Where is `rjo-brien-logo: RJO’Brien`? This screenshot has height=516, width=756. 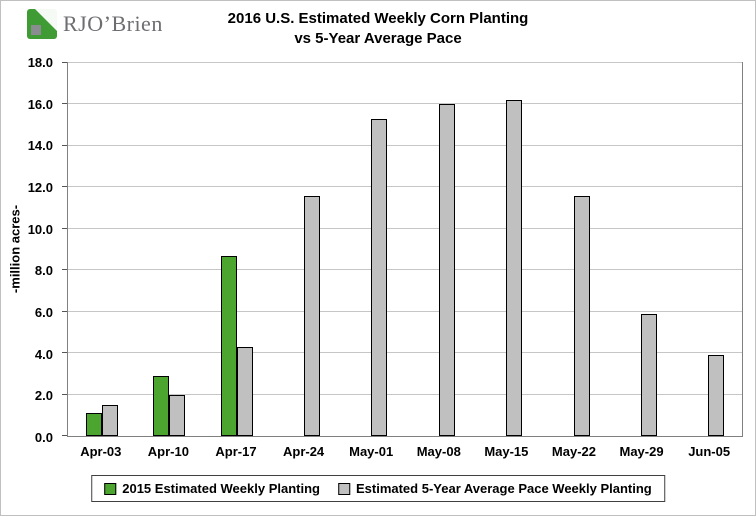 rjo-brien-logo: RJO’Brien is located at coordinates (95, 24).